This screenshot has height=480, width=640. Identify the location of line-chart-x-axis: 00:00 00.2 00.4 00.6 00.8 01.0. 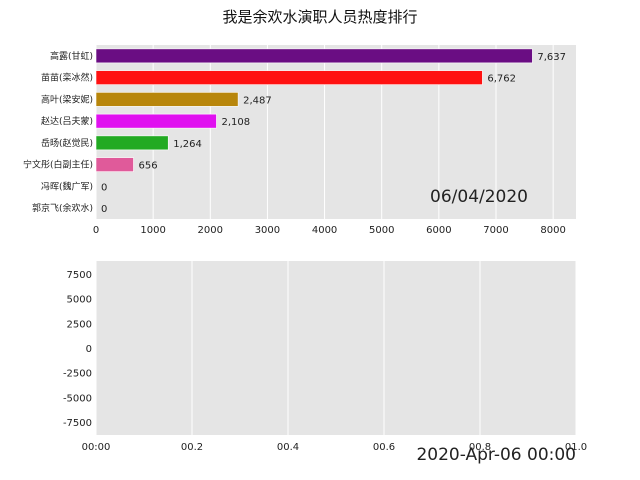
(335, 447).